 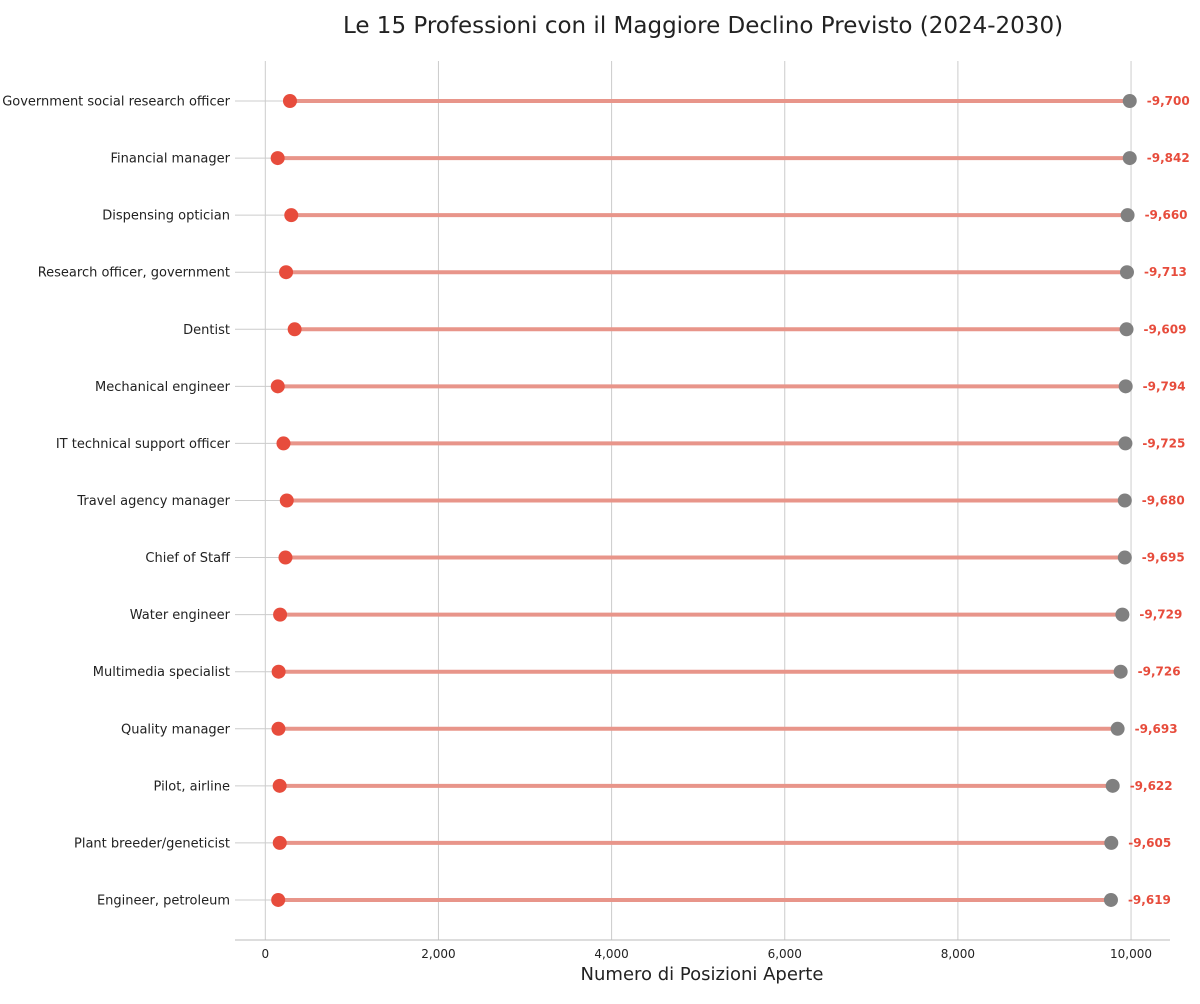 What do you see at coordinates (438, 954) in the screenshot?
I see `x-tick-label: 2,000` at bounding box center [438, 954].